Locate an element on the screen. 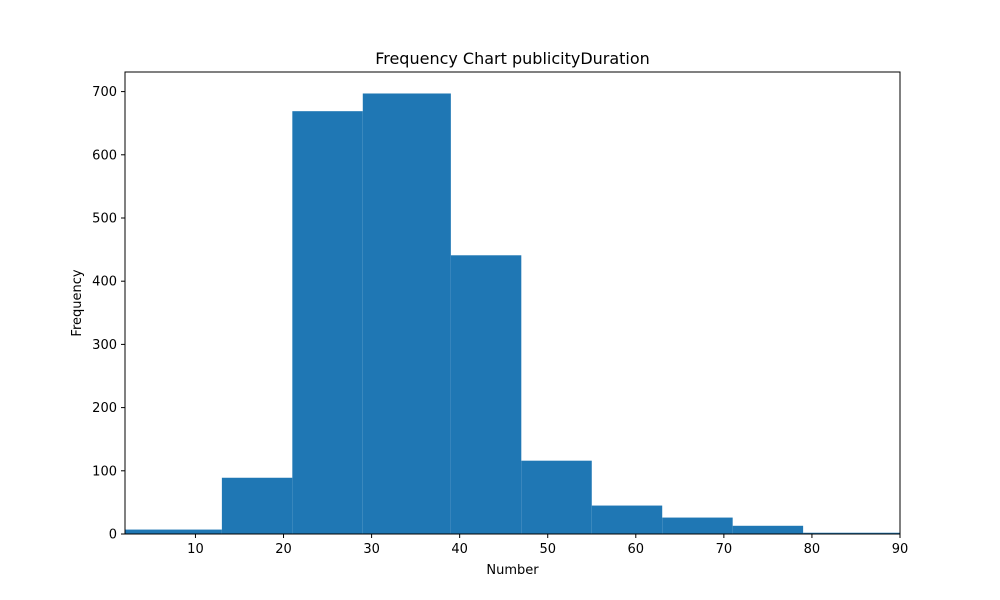 The width and height of the screenshot is (1000, 600). x-tick-label: 10 is located at coordinates (195, 549).